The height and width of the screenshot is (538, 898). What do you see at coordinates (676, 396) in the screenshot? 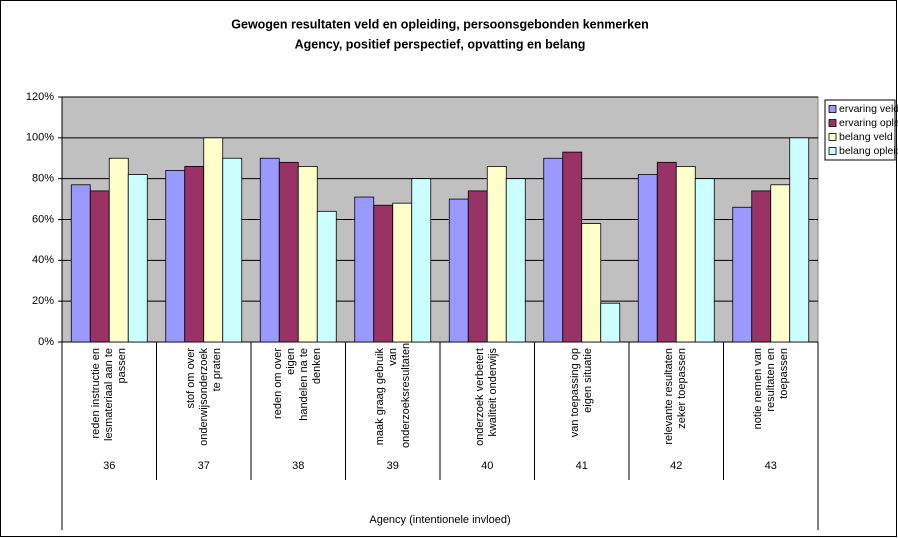
I see `x-tick-label: relevante resultaten zeker toepassen` at bounding box center [676, 396].